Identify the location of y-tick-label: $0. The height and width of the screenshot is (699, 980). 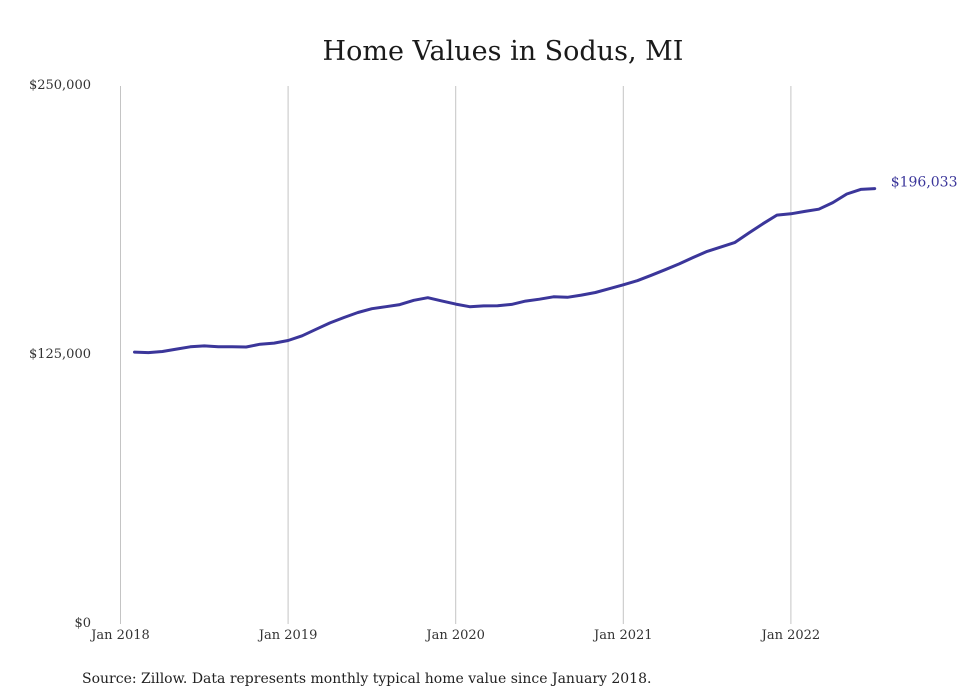
(82, 623).